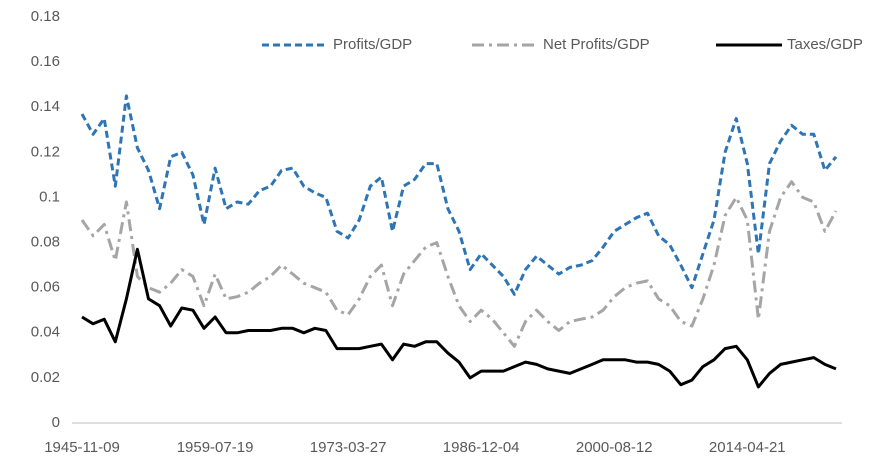 This screenshot has height=466, width=880. Describe the element at coordinates (45, 106) in the screenshot. I see `y-tick-label: 0.14` at that location.